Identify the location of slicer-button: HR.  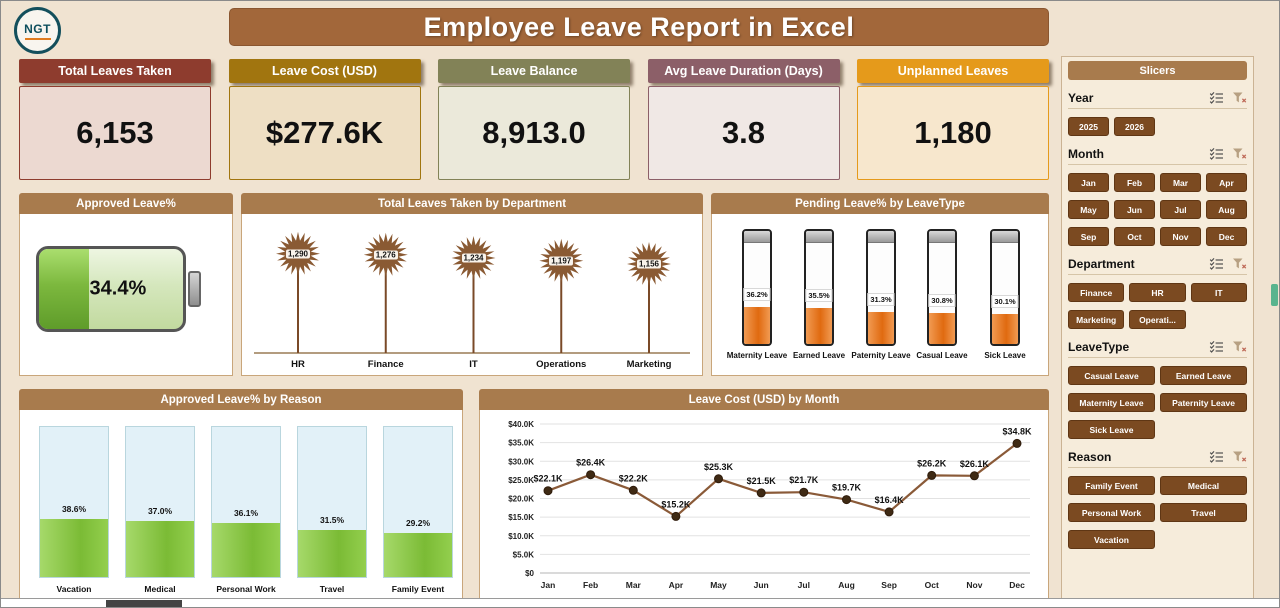
(1157, 292).